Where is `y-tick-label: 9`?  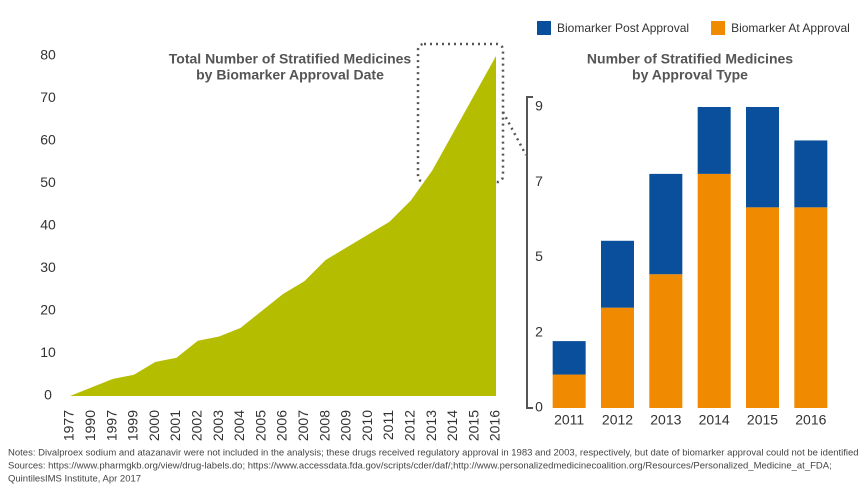 y-tick-label: 9 is located at coordinates (539, 106).